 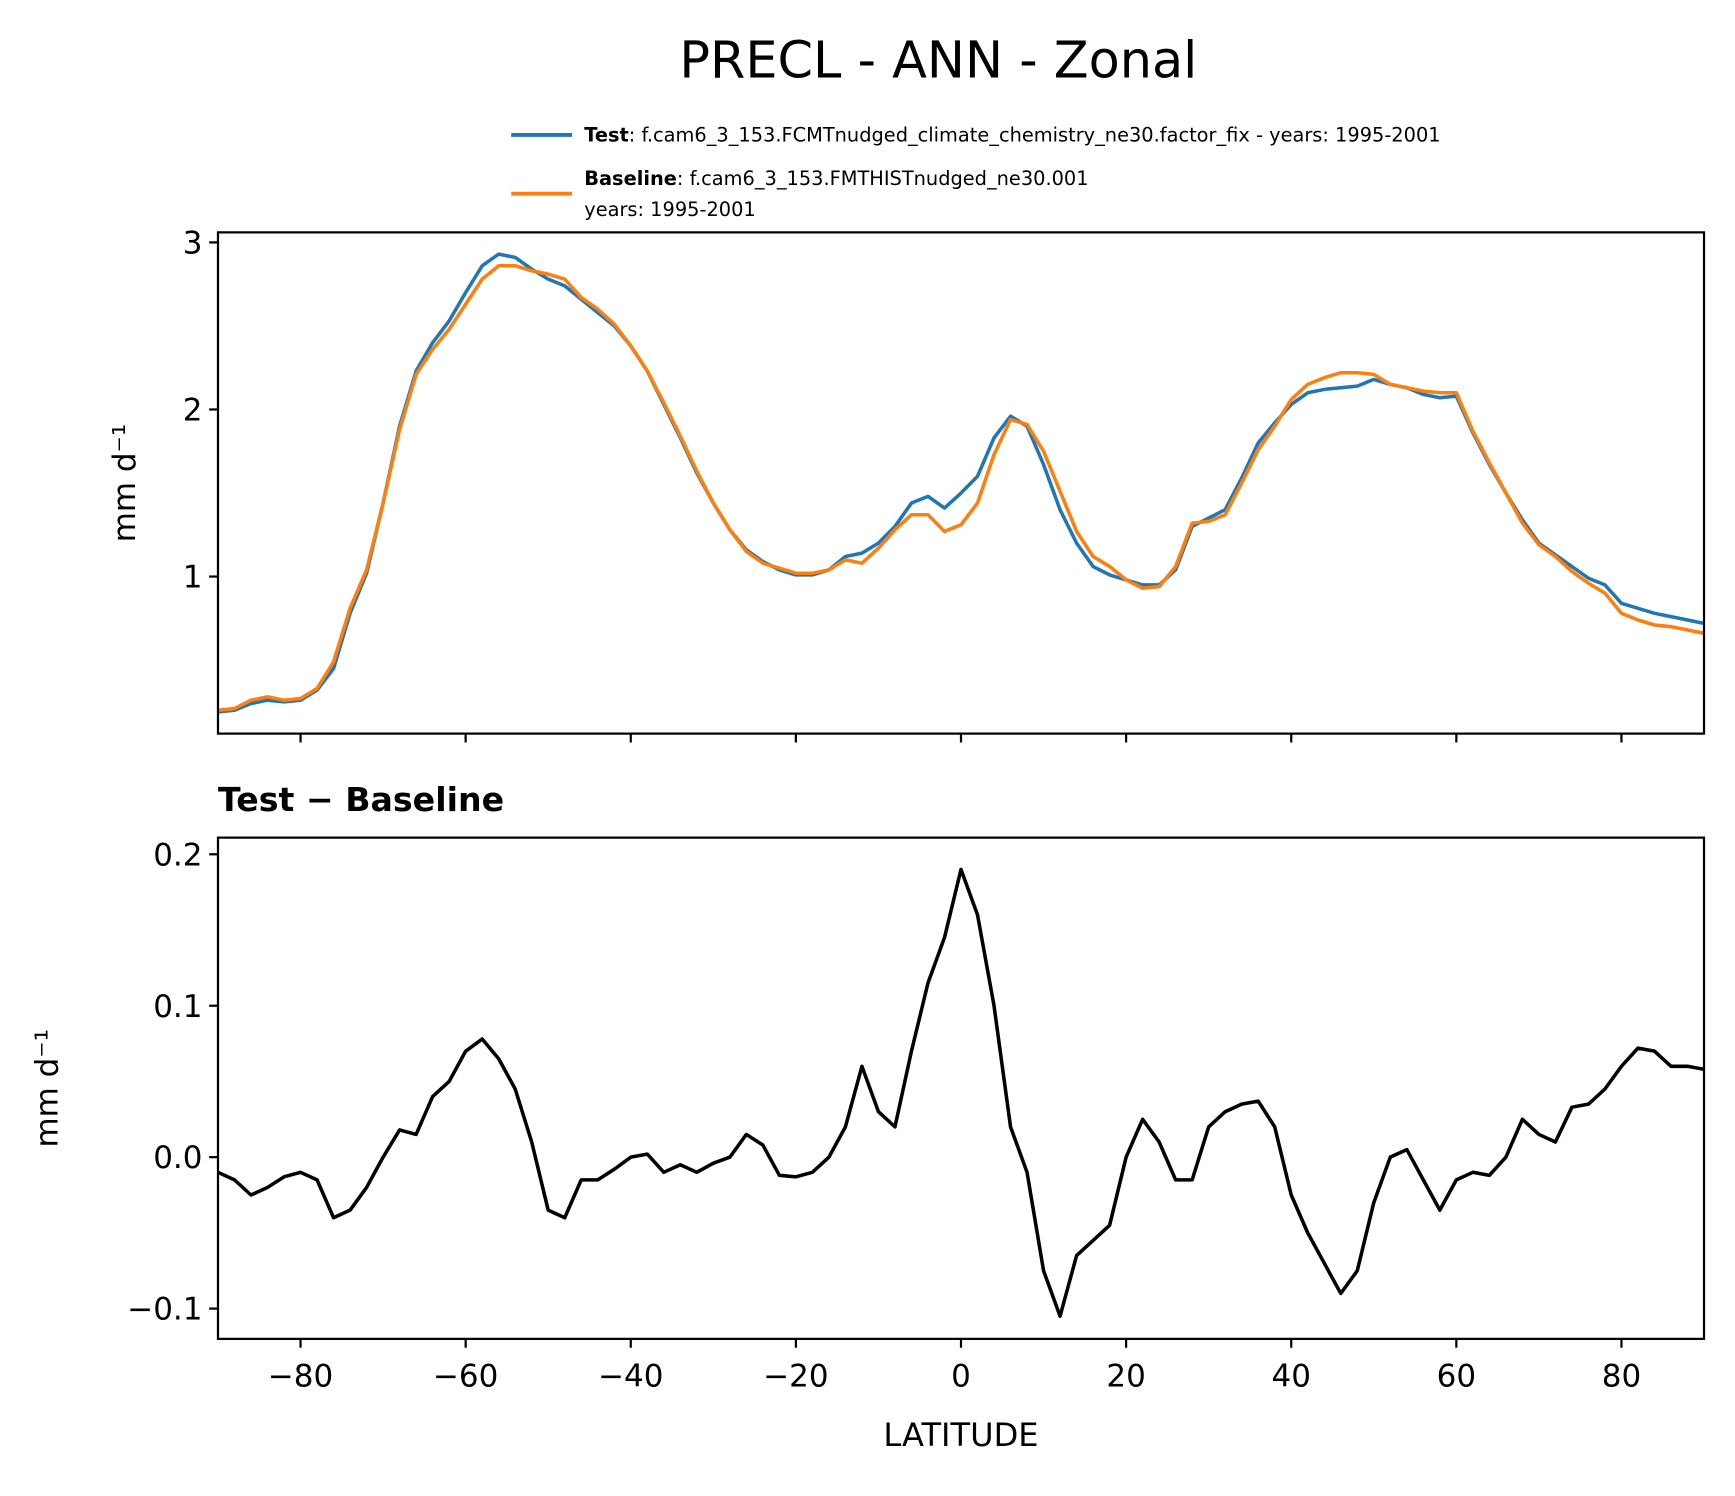 What do you see at coordinates (960, 1435) in the screenshot?
I see `x-axis-label: LATITUDE` at bounding box center [960, 1435].